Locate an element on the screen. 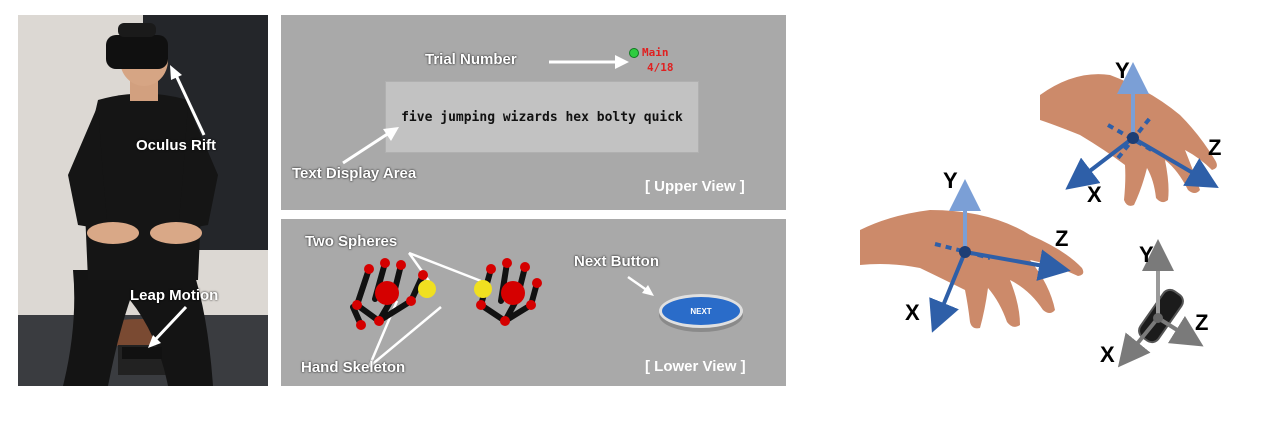  upper-view-tag: [ Upper View ] is located at coordinates (695, 186).